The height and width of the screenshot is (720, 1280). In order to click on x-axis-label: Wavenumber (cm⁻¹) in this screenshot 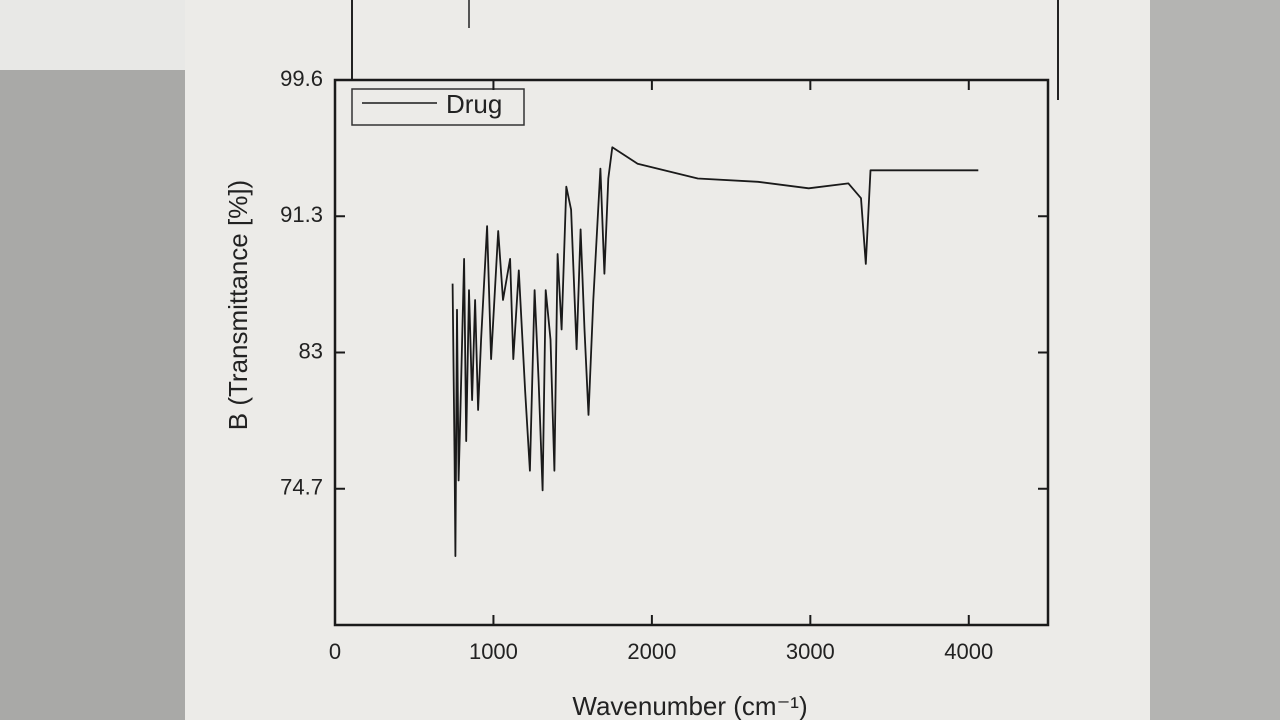, I will do `click(689, 705)`.